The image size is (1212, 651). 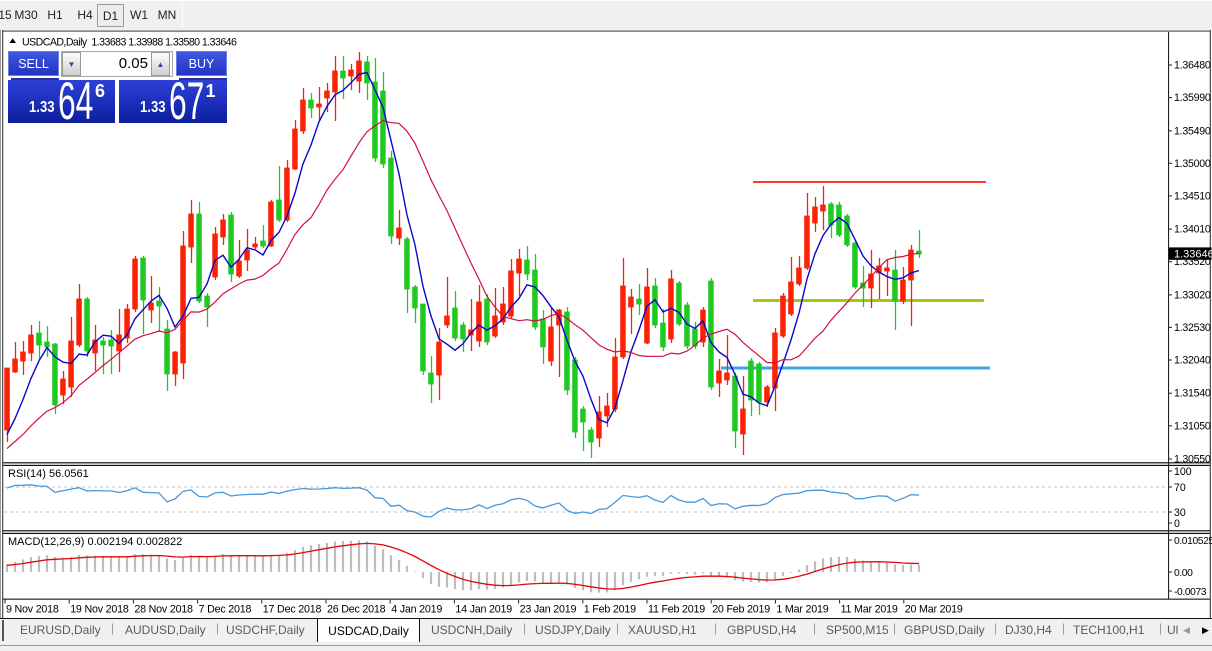 I want to click on svg-text: RSI(14) 56.0561, so click(x=48, y=474).